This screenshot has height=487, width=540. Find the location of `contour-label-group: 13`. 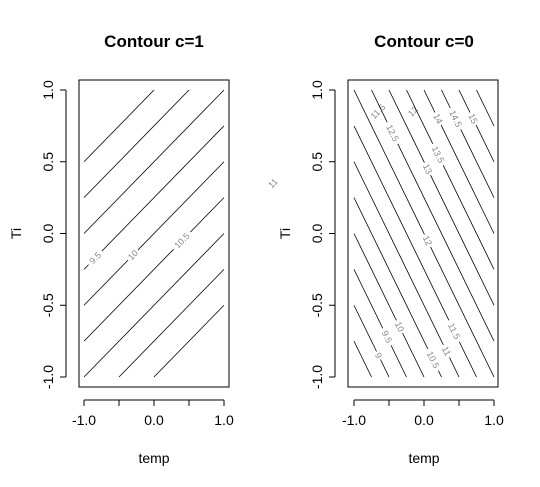

contour-label-group: 13 is located at coordinates (427, 169).